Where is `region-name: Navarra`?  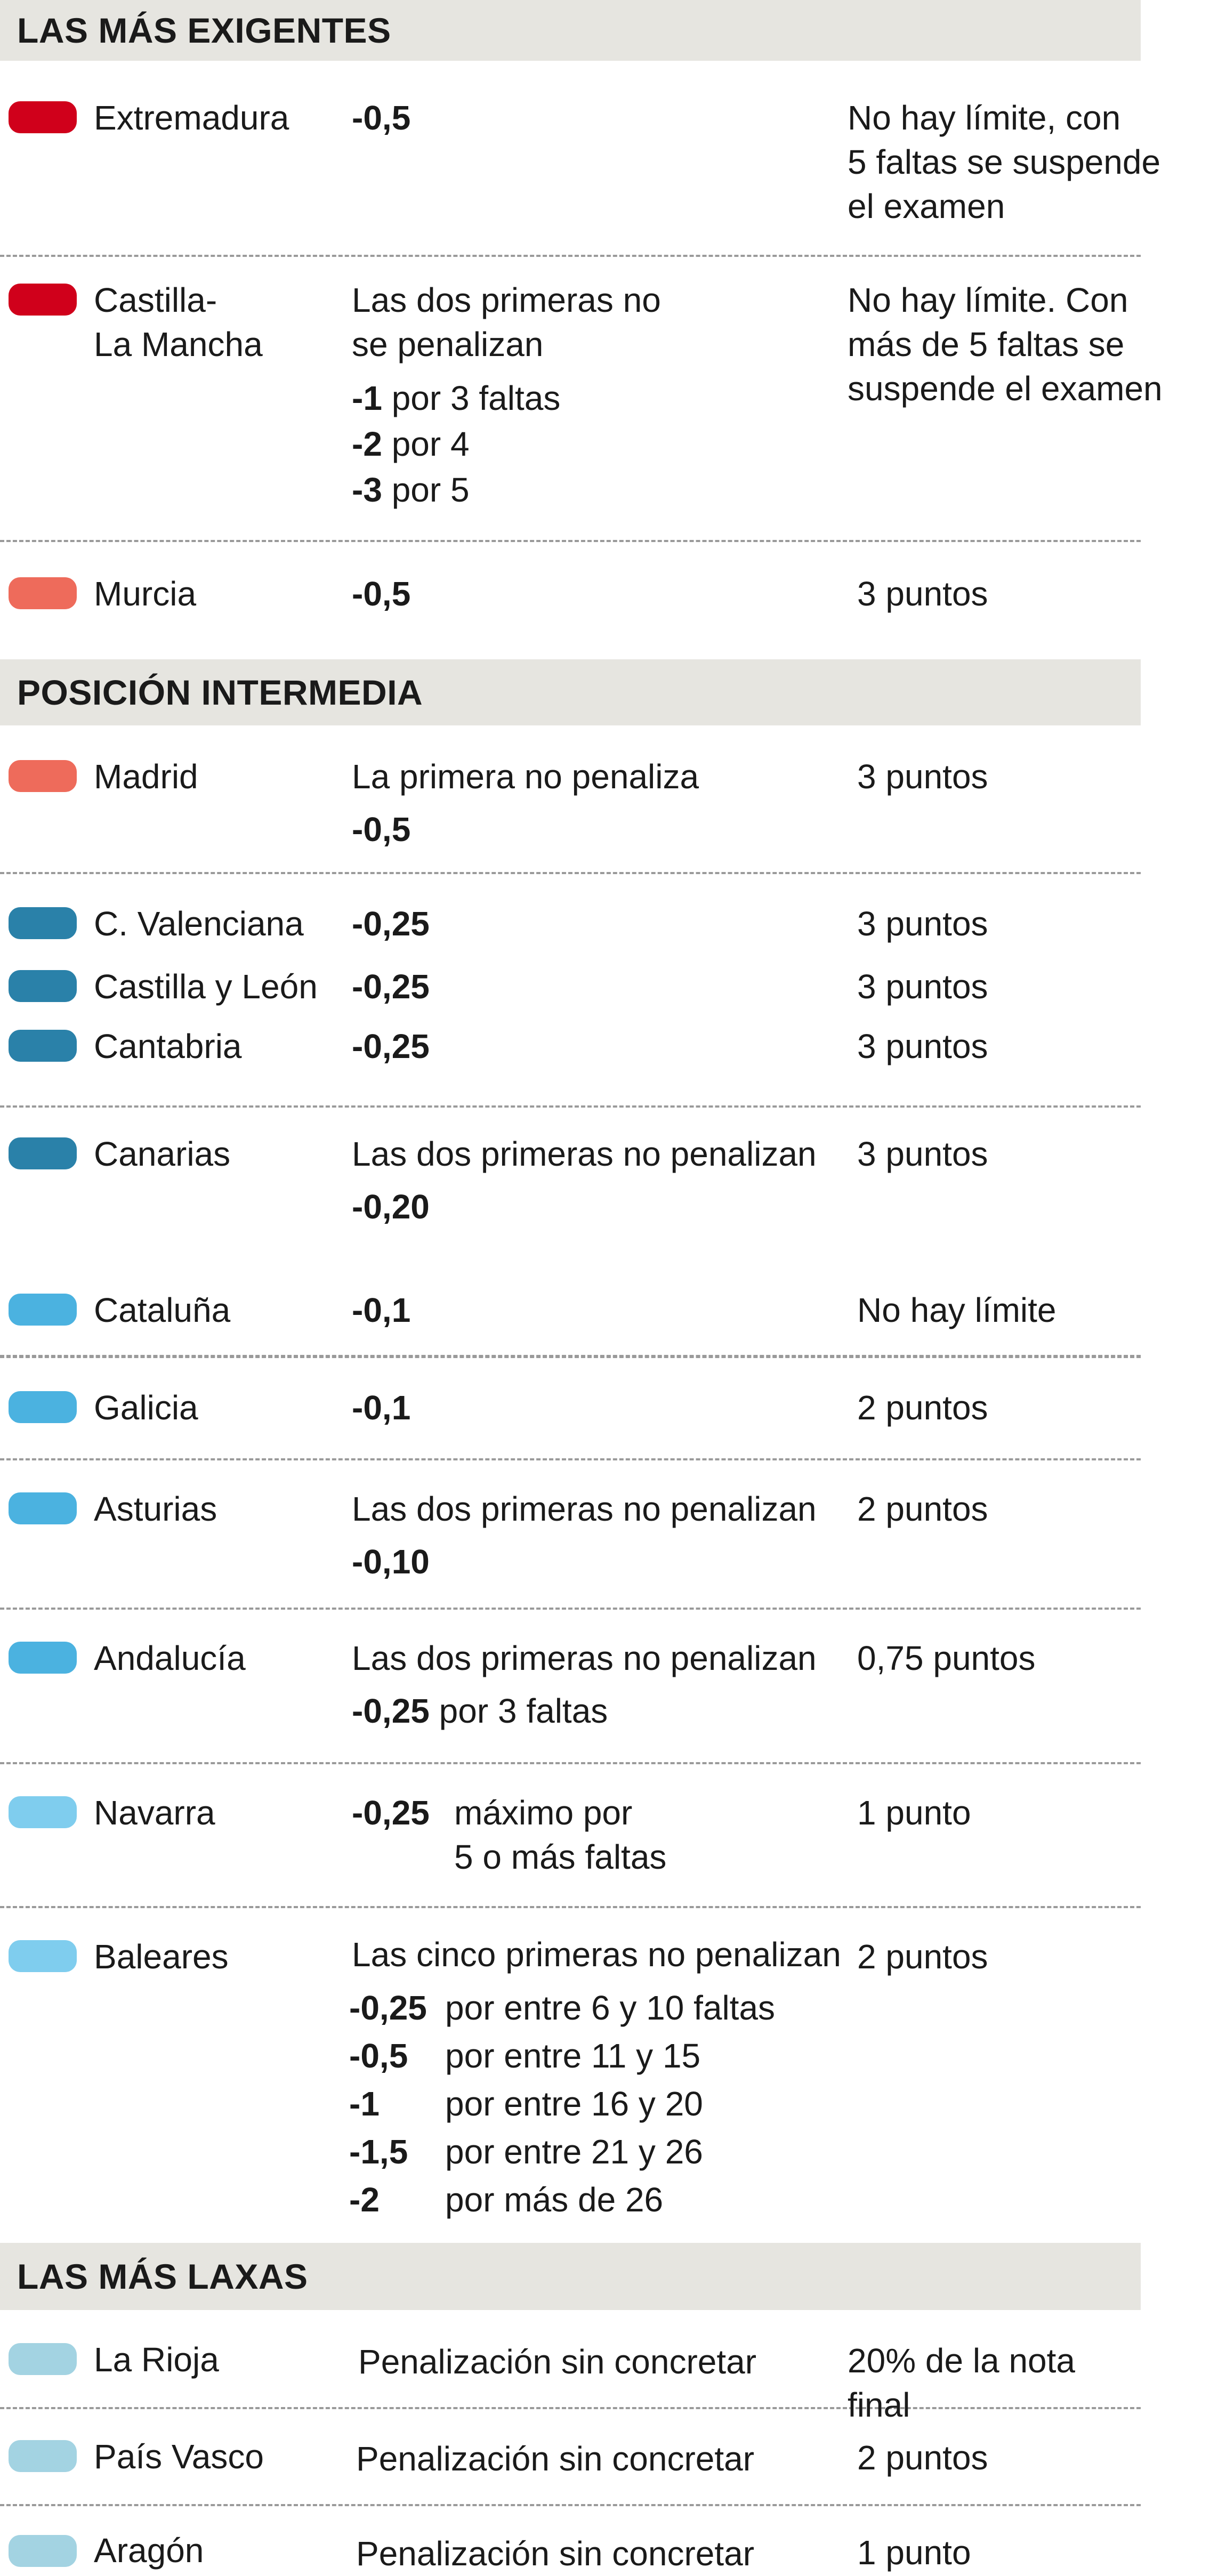
region-name: Navarra is located at coordinates (154, 1813).